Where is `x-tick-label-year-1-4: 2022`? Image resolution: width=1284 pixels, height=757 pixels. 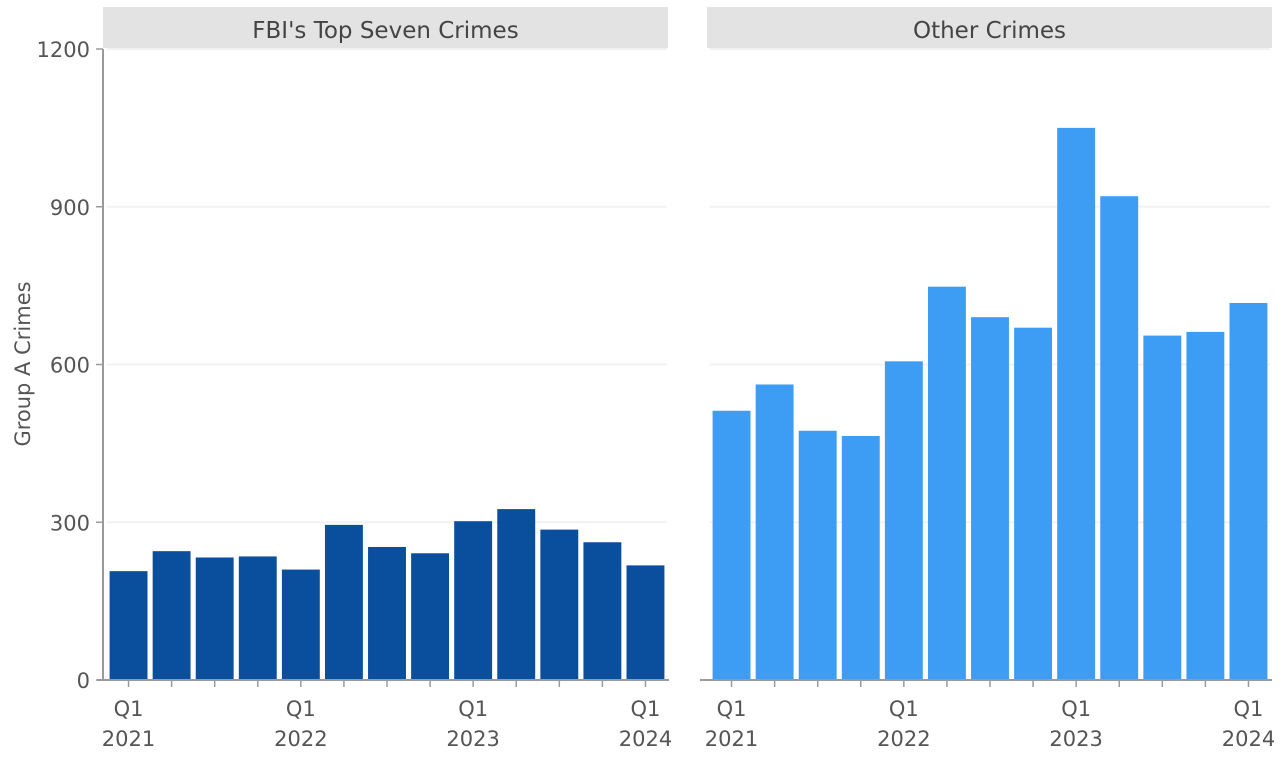 x-tick-label-year-1-4: 2022 is located at coordinates (300, 739).